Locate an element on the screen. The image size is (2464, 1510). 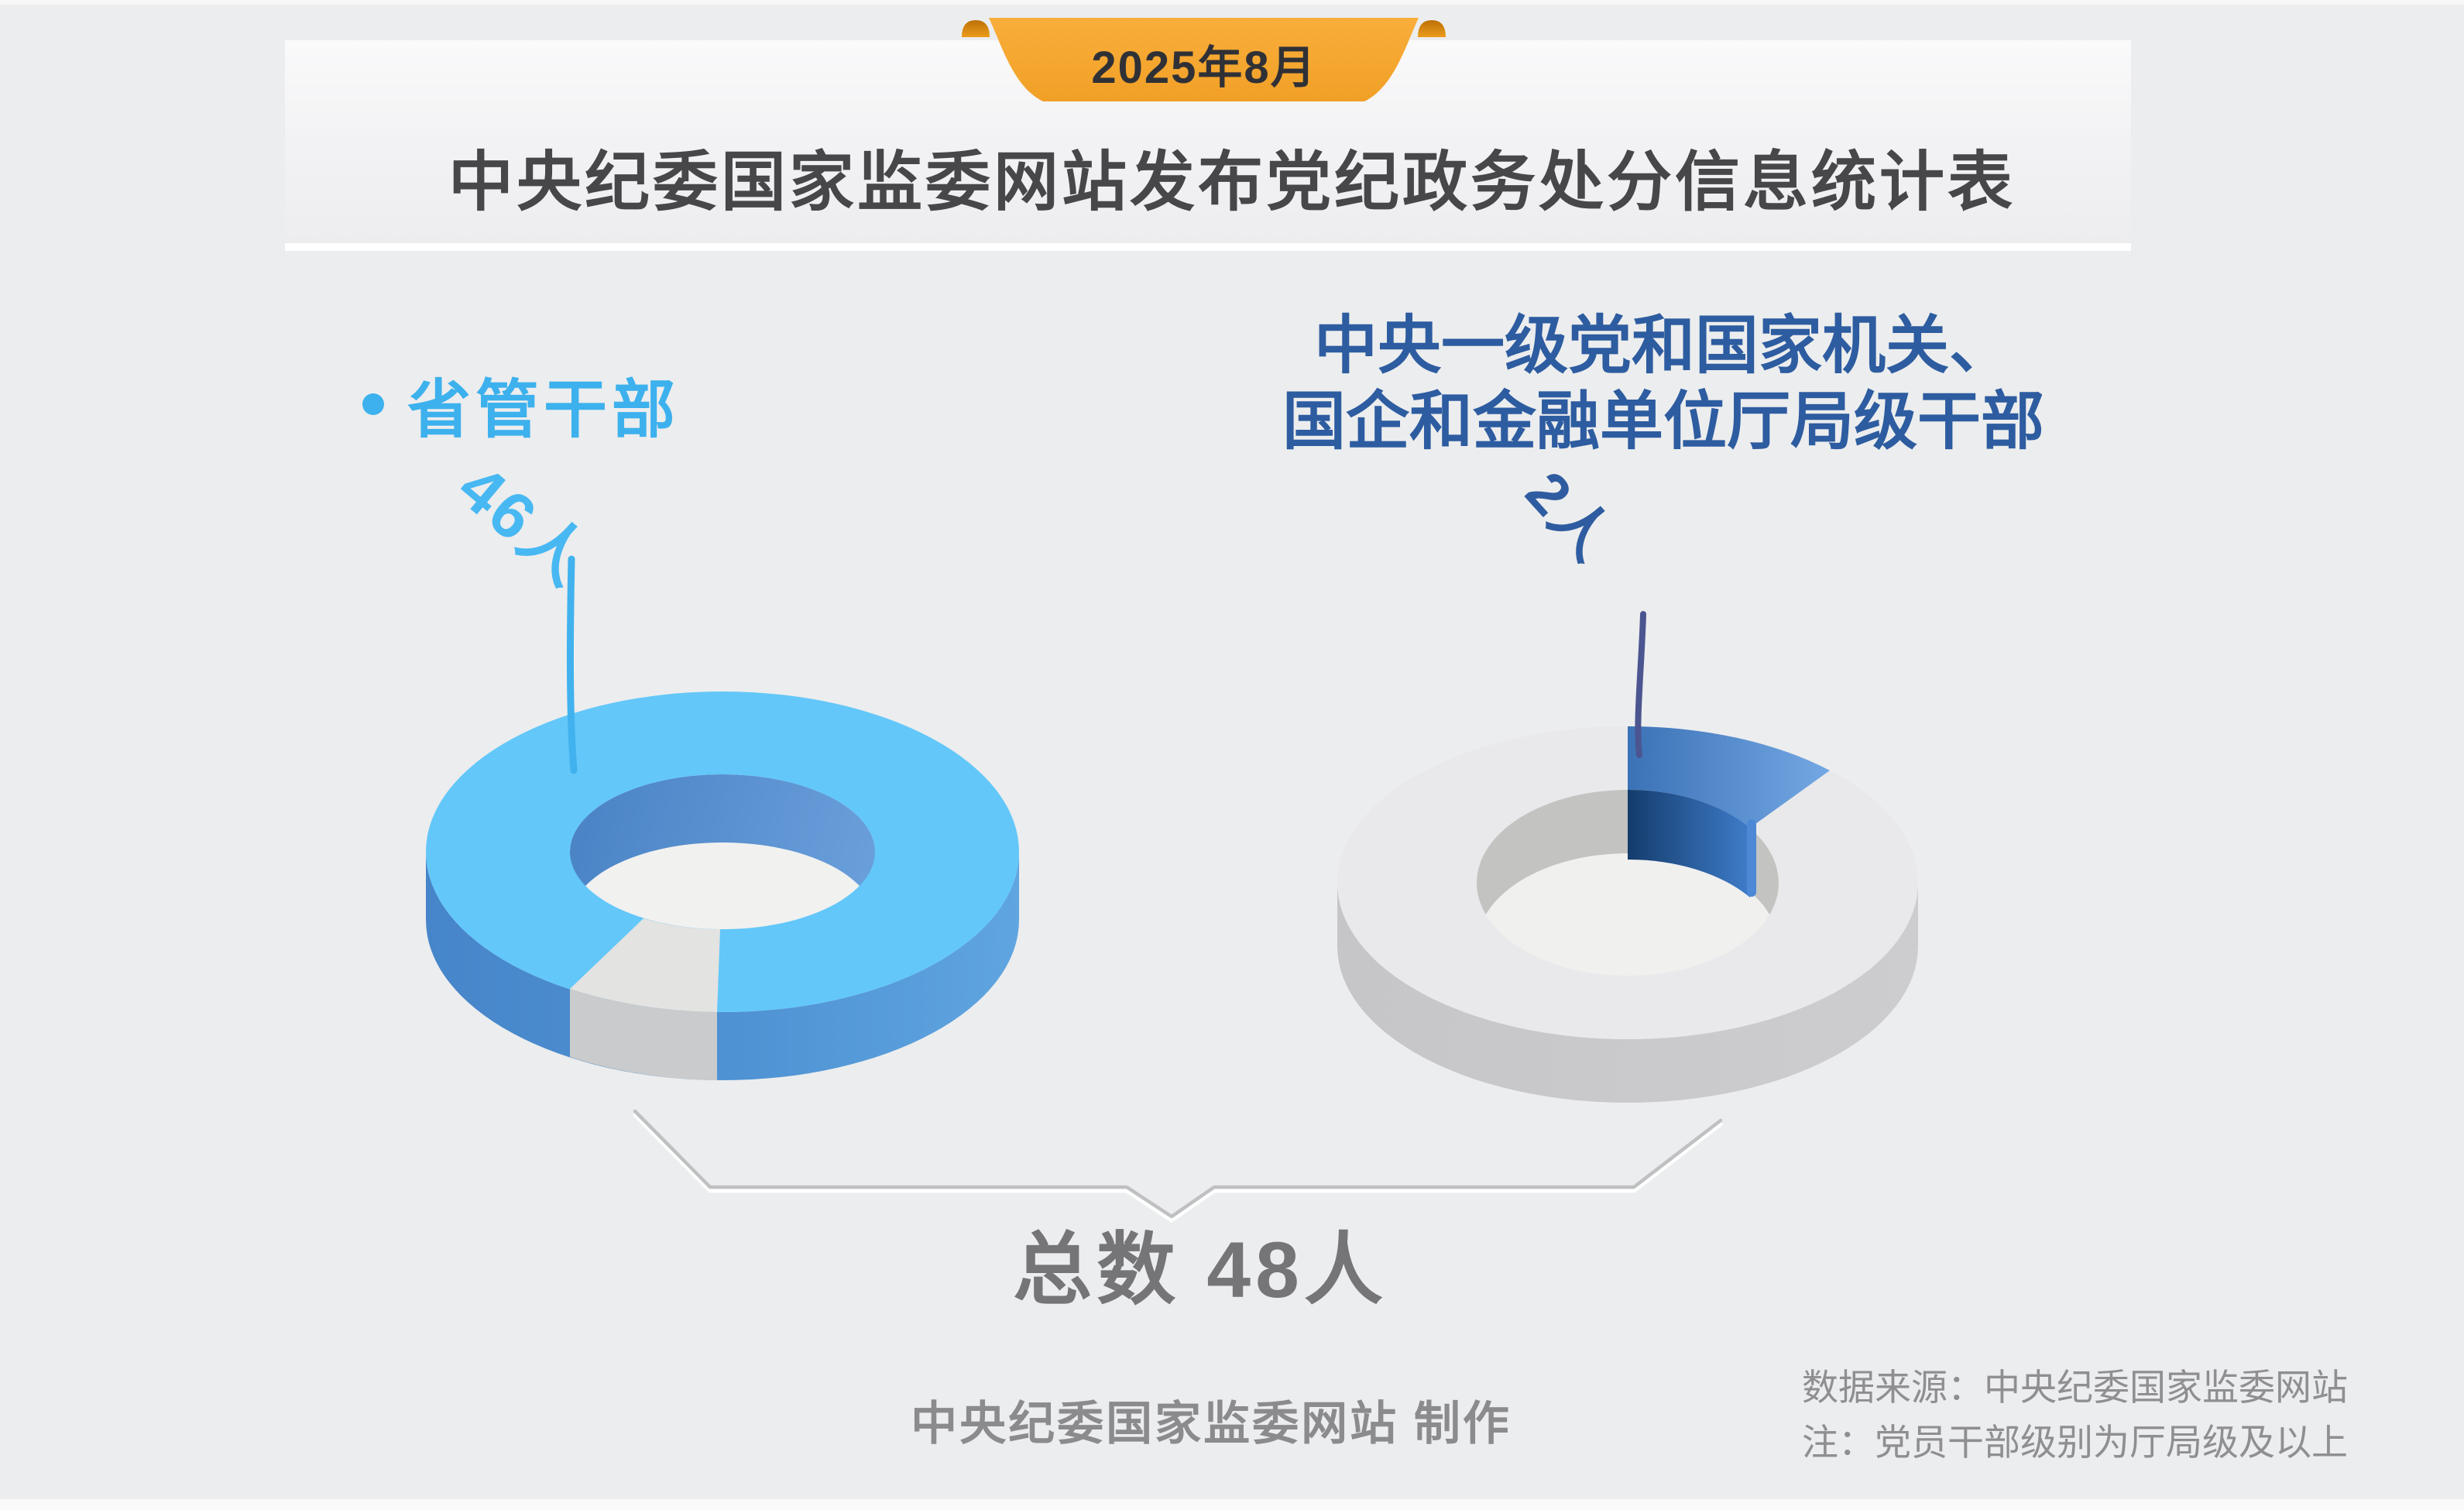
left-callout-line is located at coordinates (572, 664).